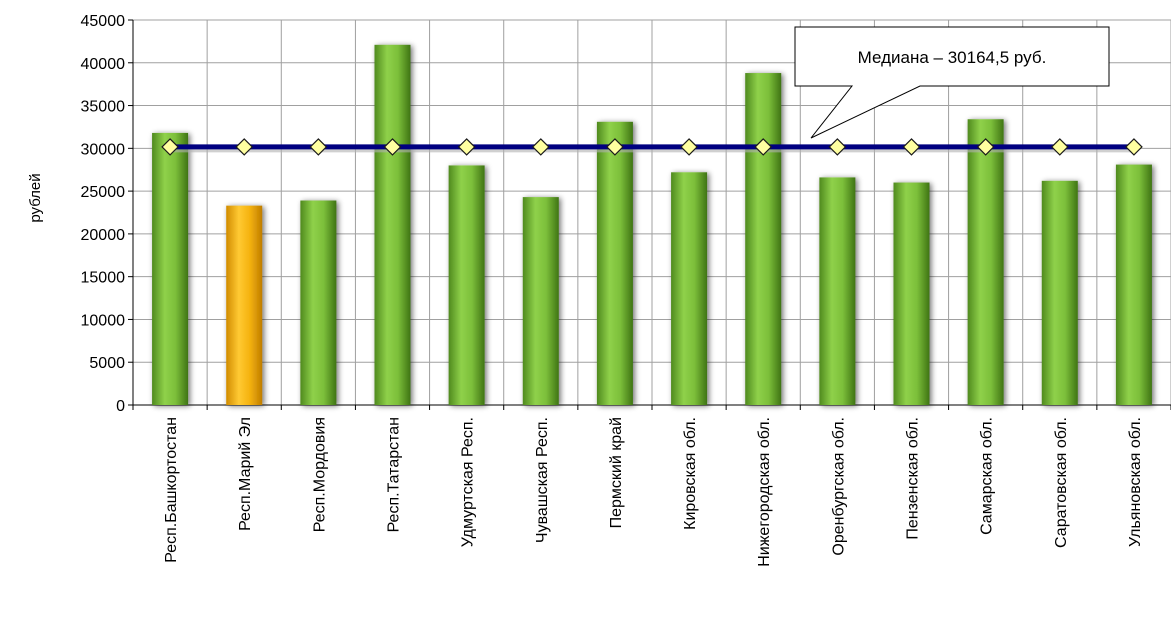 This screenshot has width=1171, height=618. I want to click on y-tick-label-3: 15000, so click(103, 278).